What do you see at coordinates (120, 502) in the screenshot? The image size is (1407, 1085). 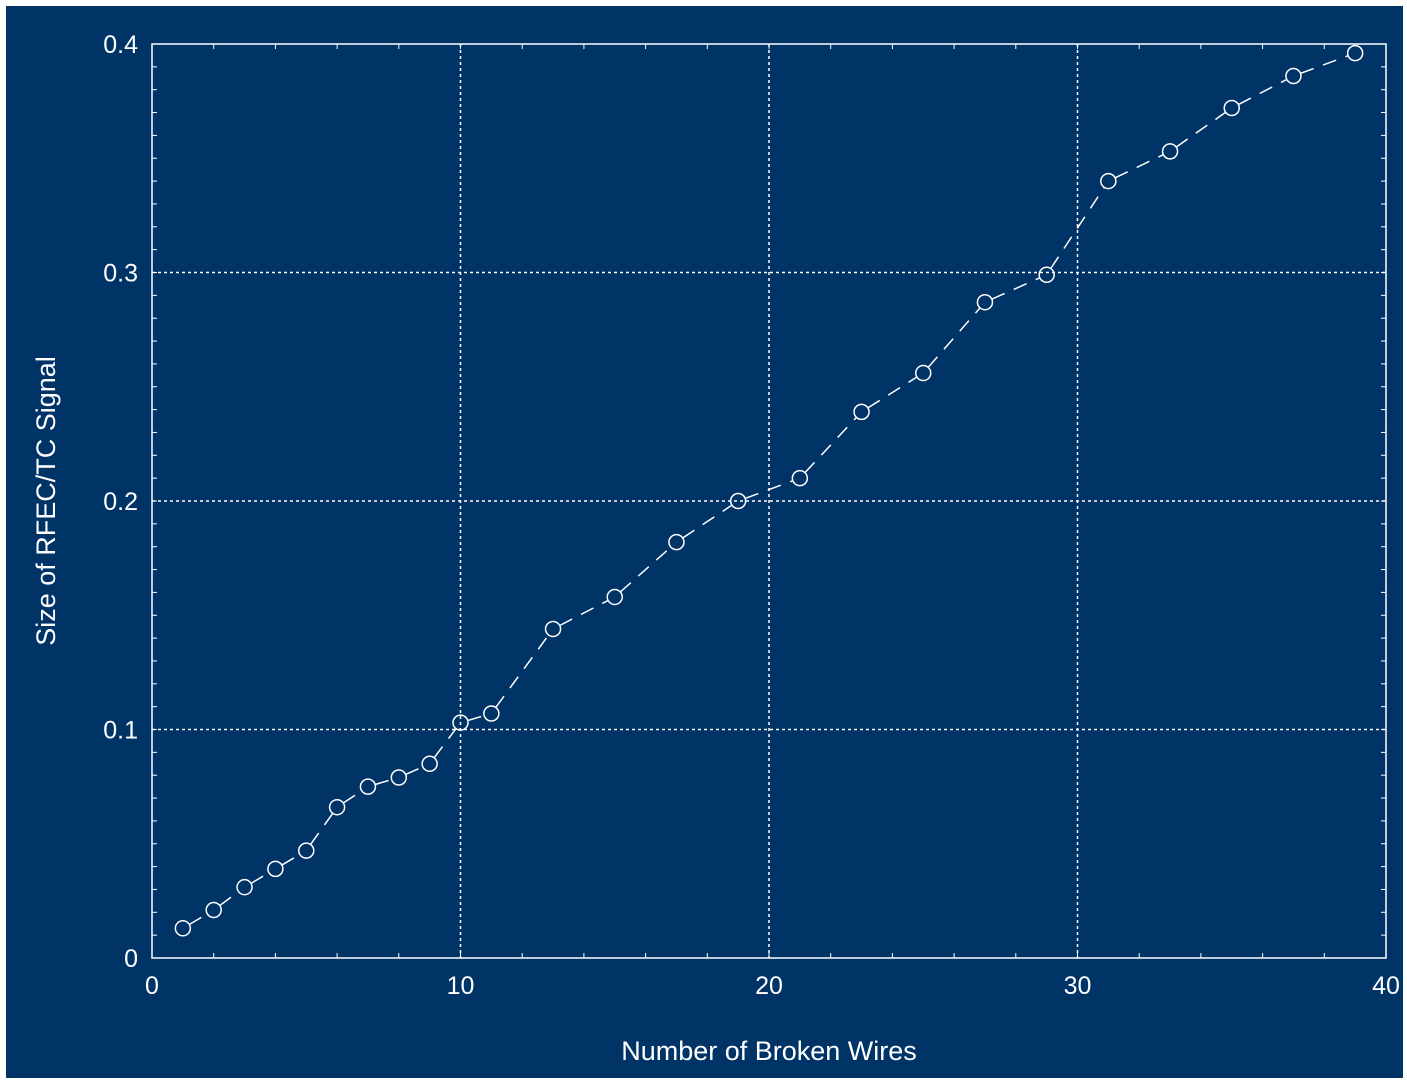 I see `y-tick-label: 0.2` at bounding box center [120, 502].